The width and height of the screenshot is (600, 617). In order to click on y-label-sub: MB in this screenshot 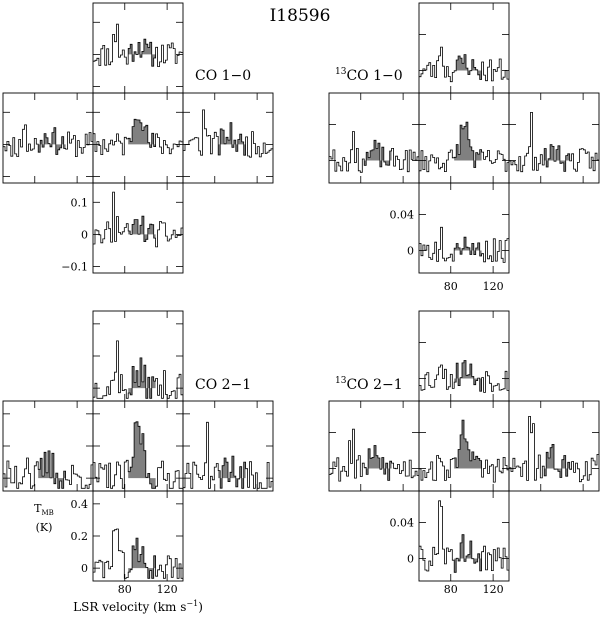, I will do `click(48, 513)`.